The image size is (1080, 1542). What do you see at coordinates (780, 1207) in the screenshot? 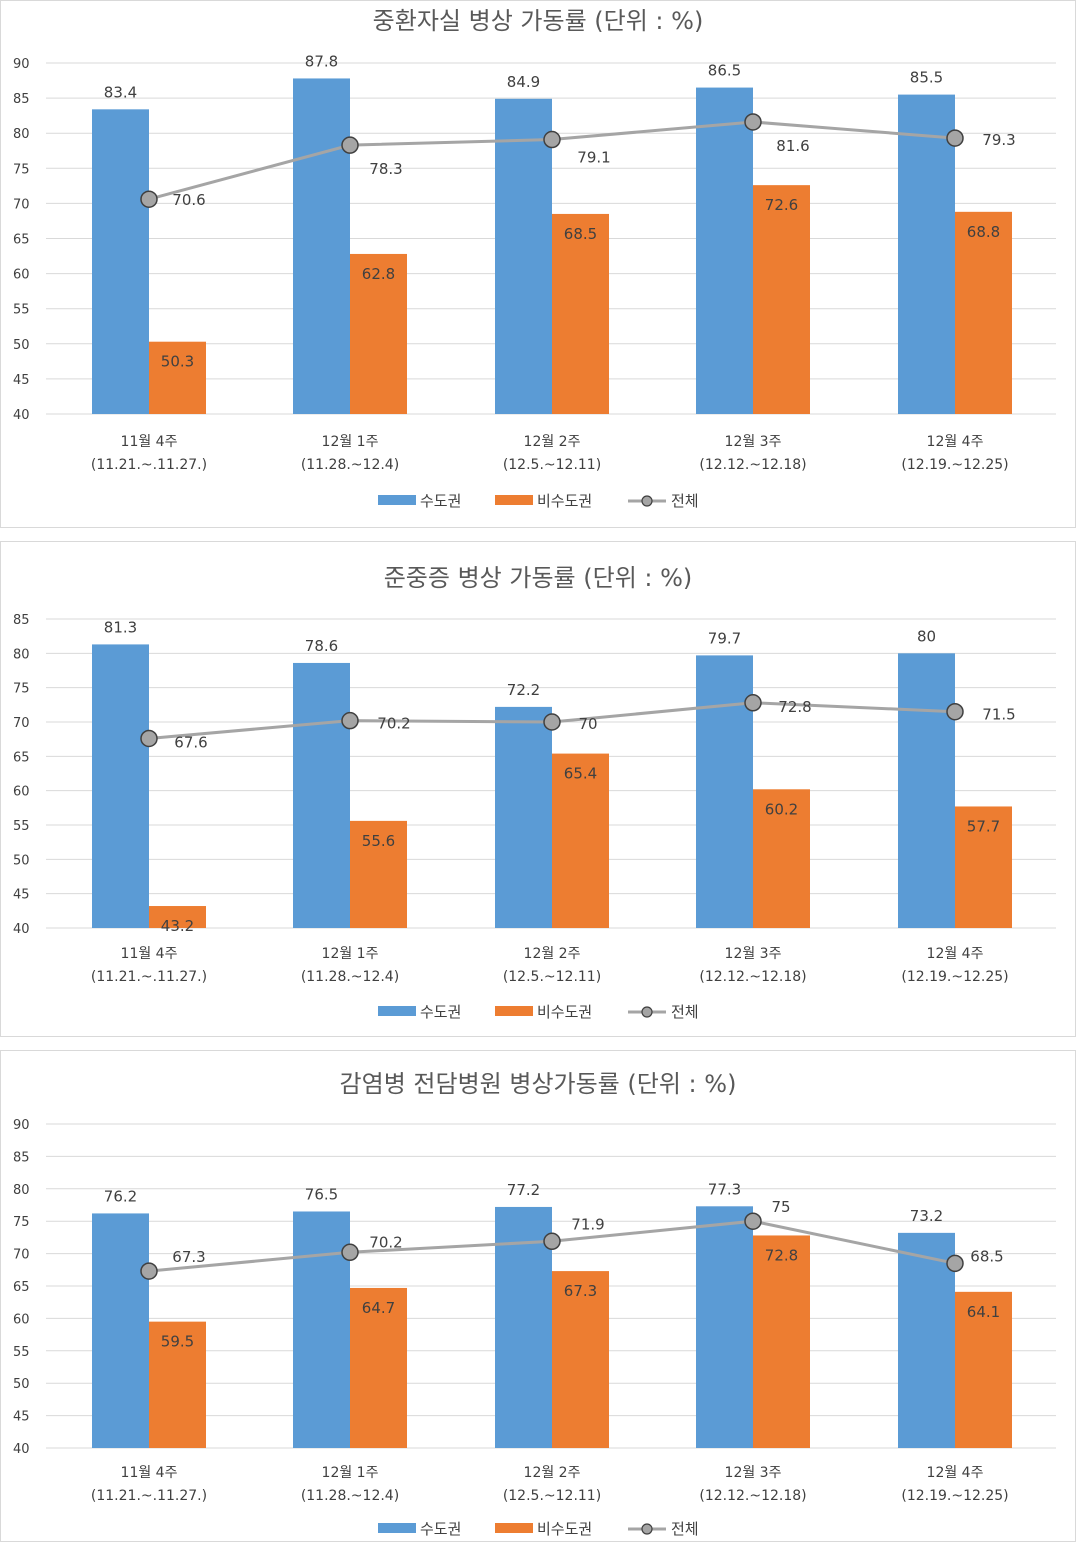
I see `data-label-total: 75` at bounding box center [780, 1207].